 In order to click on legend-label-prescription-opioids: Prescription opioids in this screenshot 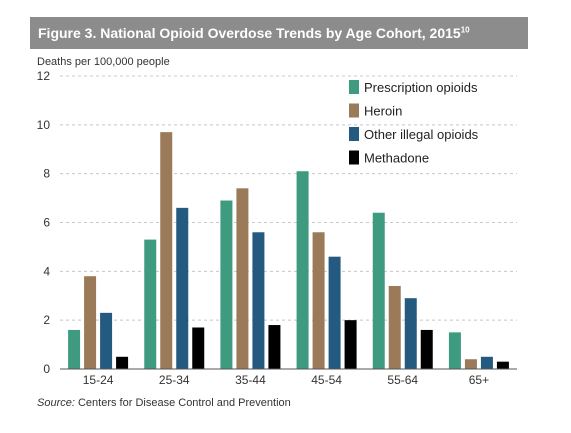, I will do `click(421, 87)`.